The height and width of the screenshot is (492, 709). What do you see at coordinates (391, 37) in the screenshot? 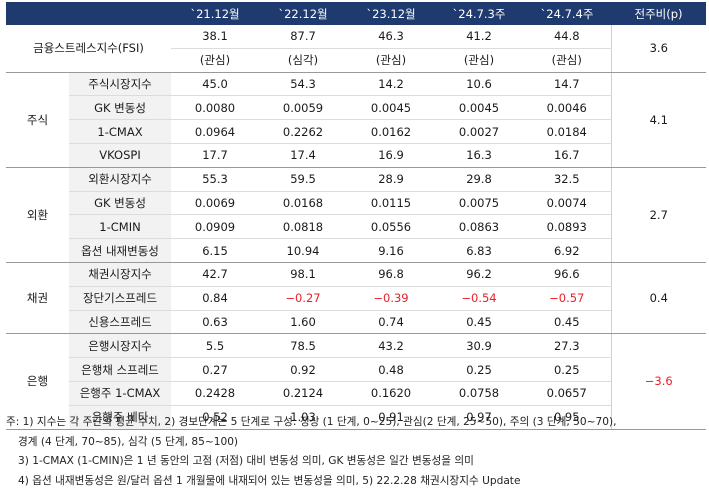
I see `fsi-value: 46.3` at bounding box center [391, 37].